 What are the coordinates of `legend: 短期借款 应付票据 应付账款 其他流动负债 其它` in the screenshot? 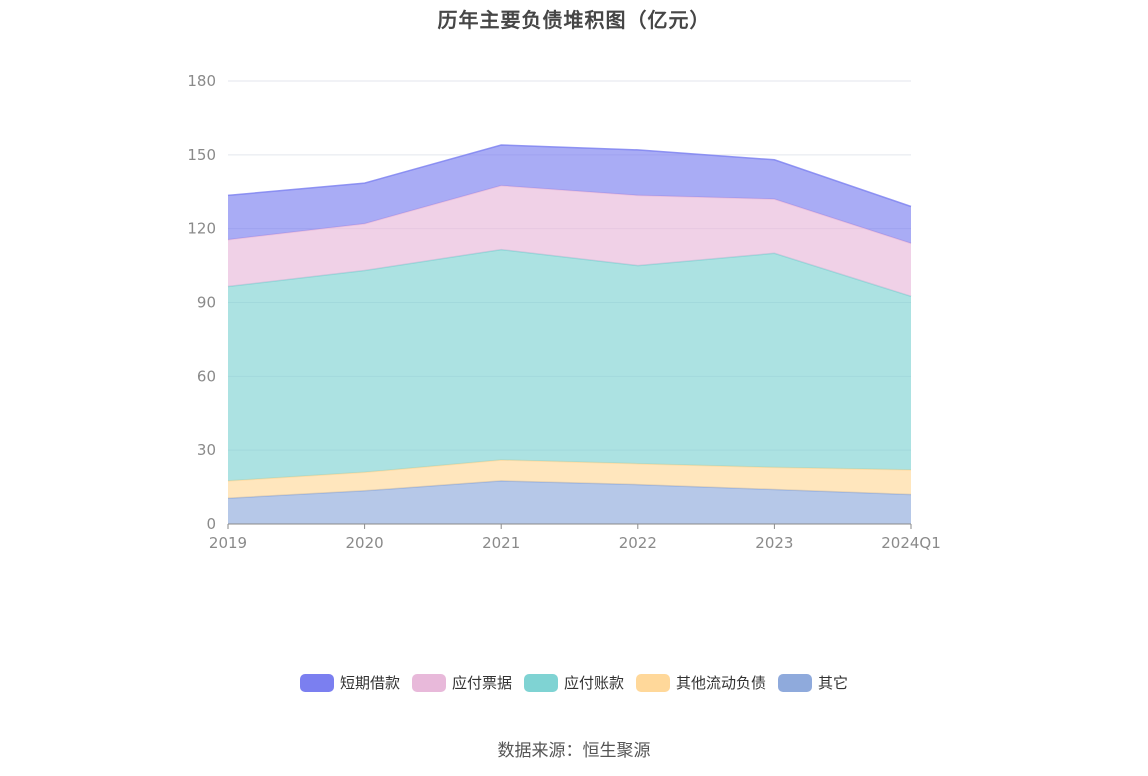 It's located at (574, 682).